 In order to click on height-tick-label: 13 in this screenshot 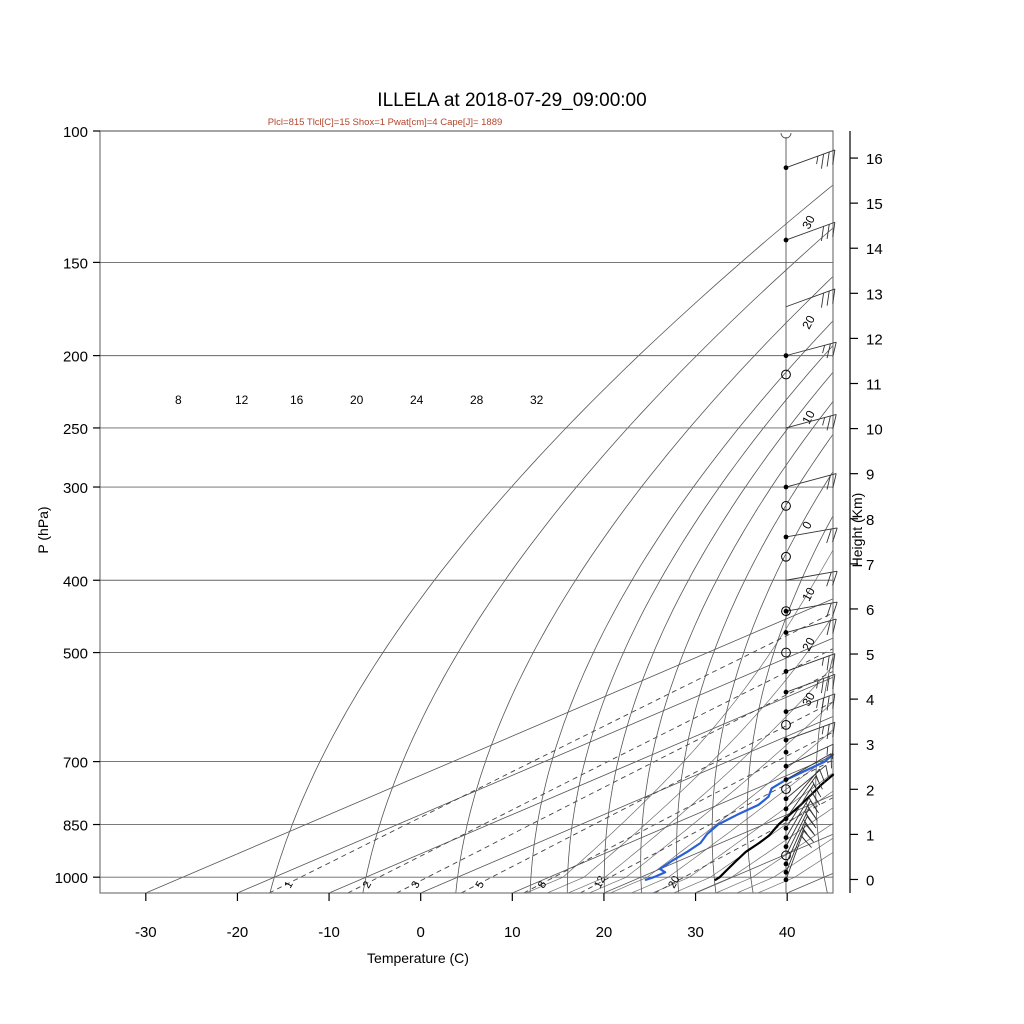, I will do `click(874, 294)`.